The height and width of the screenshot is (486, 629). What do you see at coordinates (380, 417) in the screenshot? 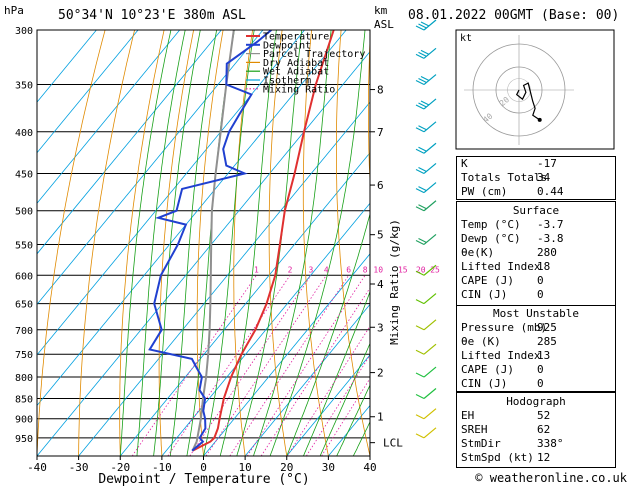
I see `altitude-tick-label: 1` at bounding box center [380, 417].